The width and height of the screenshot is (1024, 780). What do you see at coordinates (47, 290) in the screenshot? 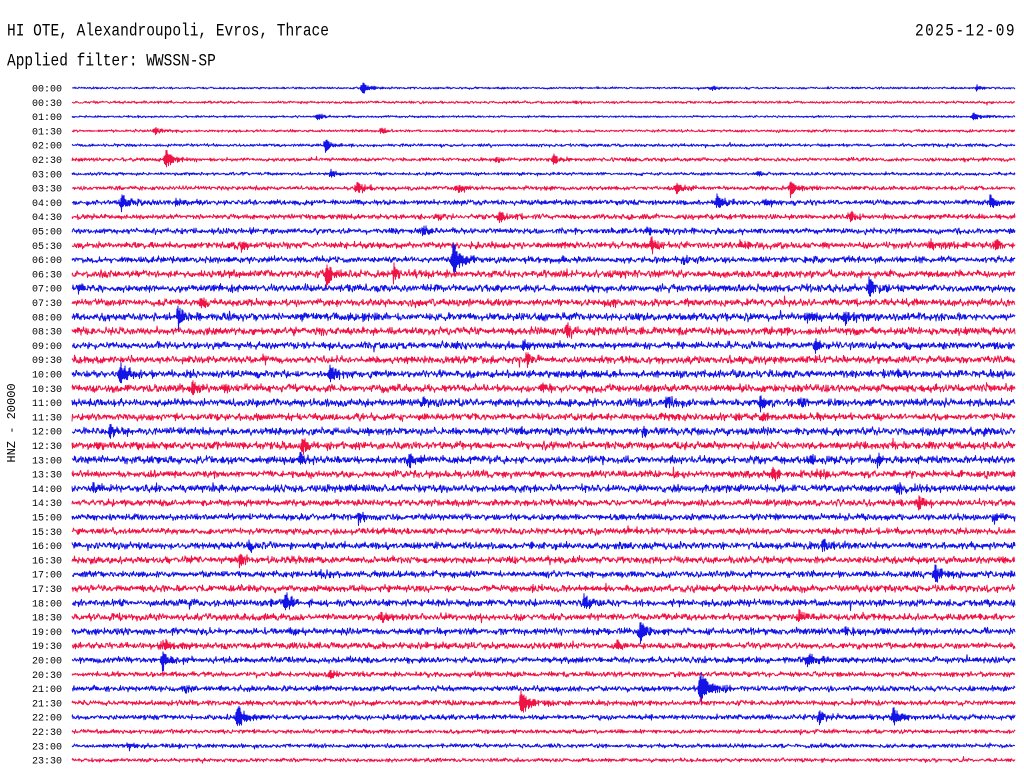
I see `row-label: 07:00` at bounding box center [47, 290].